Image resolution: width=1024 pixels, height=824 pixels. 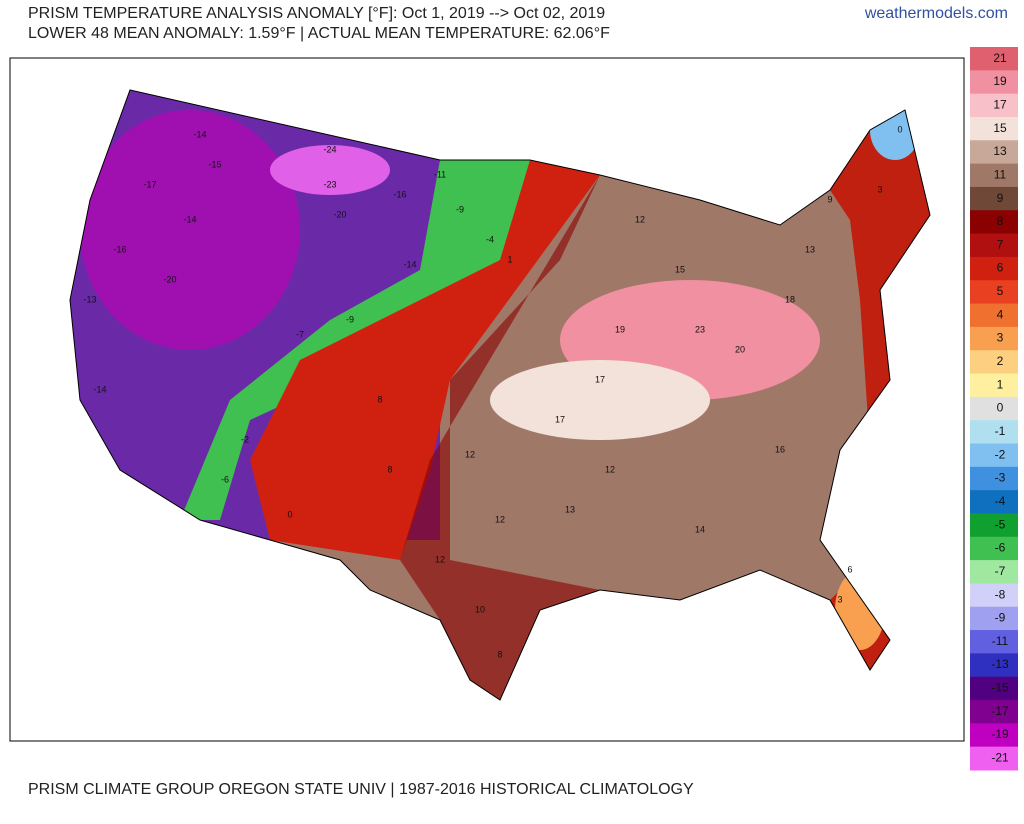 What do you see at coordinates (1000, 548) in the screenshot?
I see `legend-label: -6` at bounding box center [1000, 548].